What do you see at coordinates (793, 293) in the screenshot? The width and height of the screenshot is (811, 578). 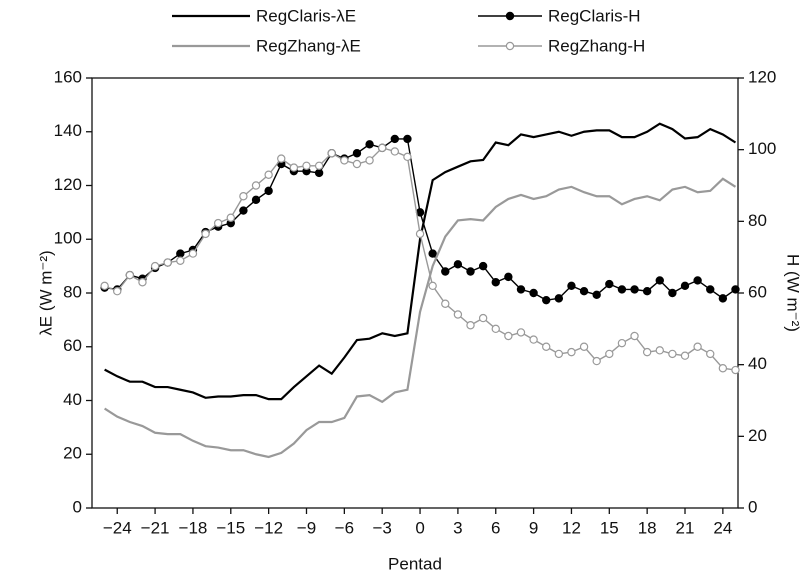 I see `y2-axis-label: H (W m⁻²)` at bounding box center [793, 293].